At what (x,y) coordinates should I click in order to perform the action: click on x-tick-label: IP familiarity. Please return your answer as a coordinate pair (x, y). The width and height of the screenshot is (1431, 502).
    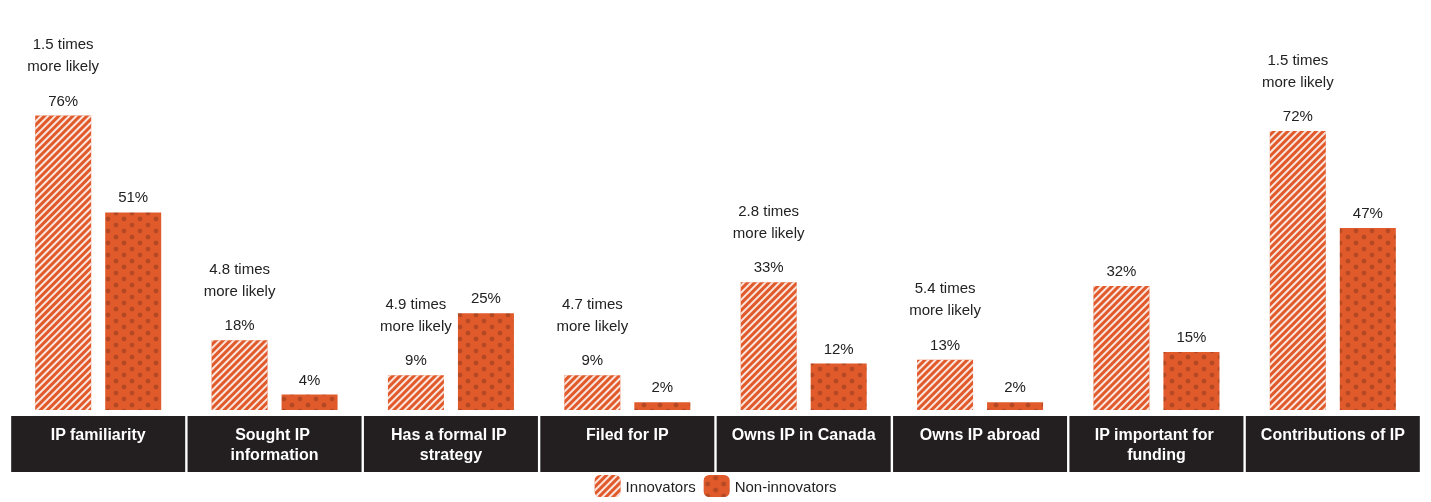
    Looking at the image, I should click on (98, 434).